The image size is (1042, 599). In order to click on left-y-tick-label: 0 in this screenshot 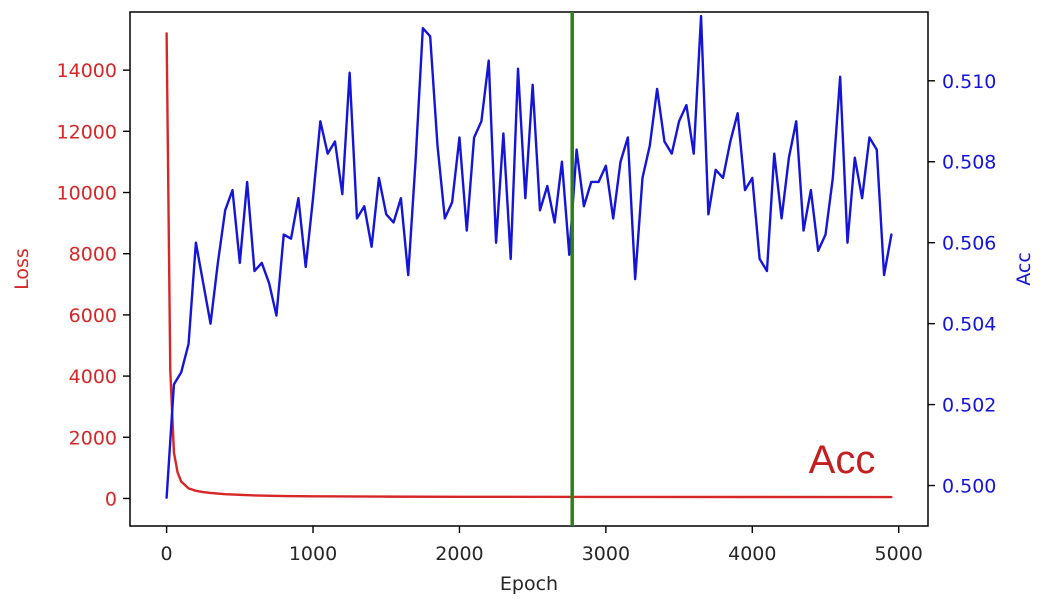, I will do `click(111, 499)`.